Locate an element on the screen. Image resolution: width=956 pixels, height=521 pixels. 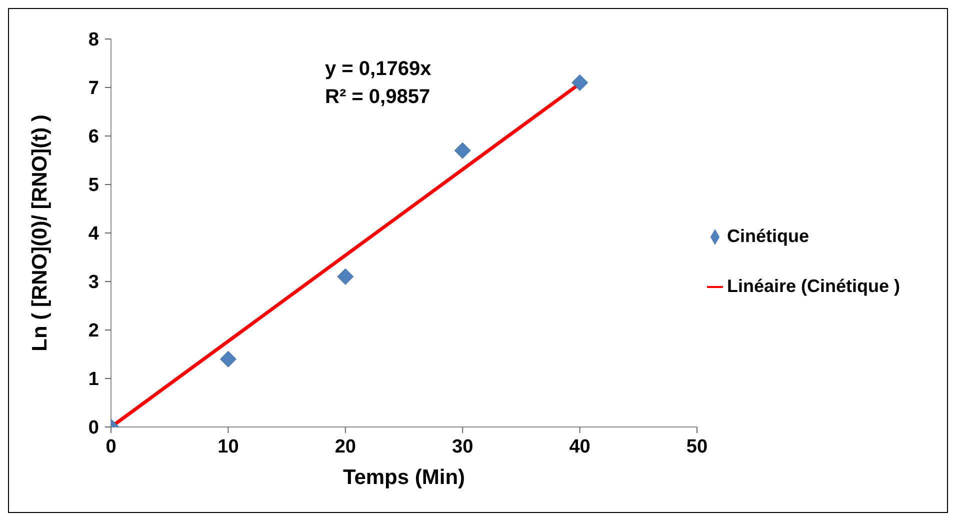
legend-label: Cinétique is located at coordinates (768, 236).